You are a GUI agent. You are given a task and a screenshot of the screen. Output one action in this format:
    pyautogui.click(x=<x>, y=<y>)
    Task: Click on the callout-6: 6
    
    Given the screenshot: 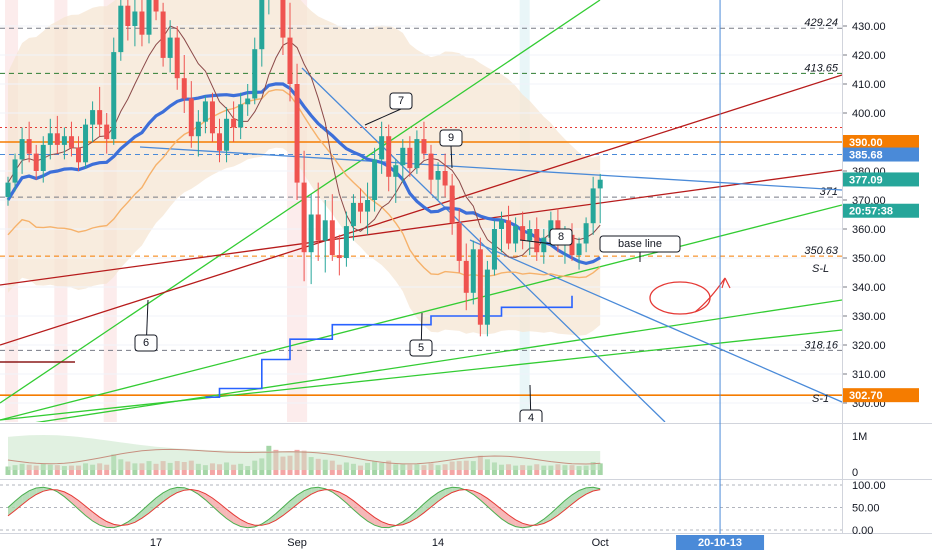 What is the action you would take?
    pyautogui.click(x=146, y=325)
    